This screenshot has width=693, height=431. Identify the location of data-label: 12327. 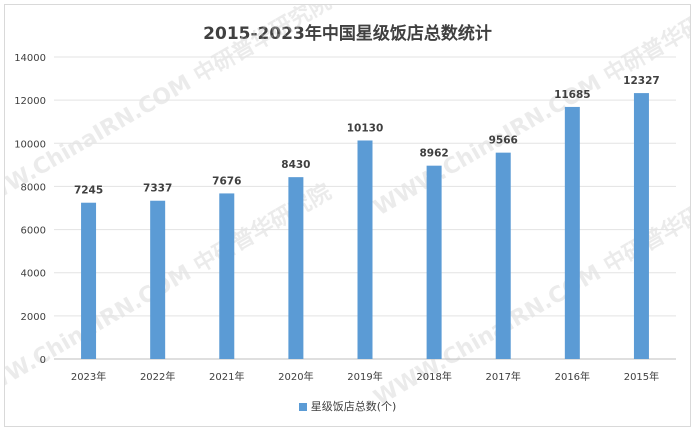
(641, 81).